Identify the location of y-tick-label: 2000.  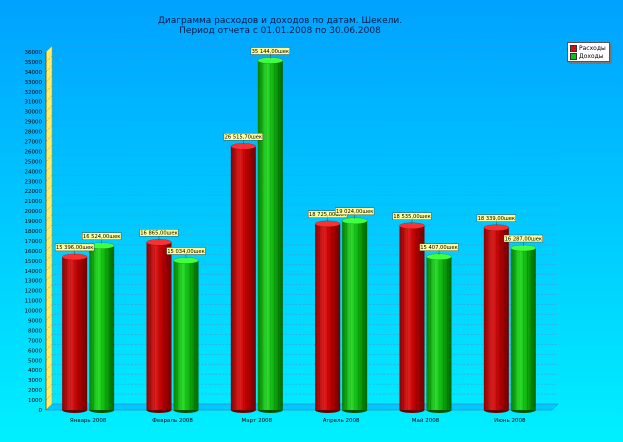
(35, 391).